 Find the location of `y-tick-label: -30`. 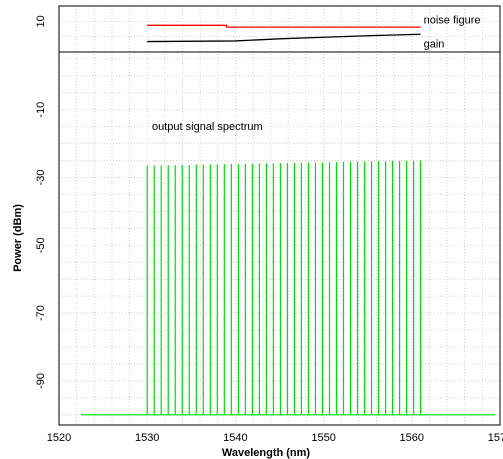

y-tick-label: -30 is located at coordinates (41, 178).